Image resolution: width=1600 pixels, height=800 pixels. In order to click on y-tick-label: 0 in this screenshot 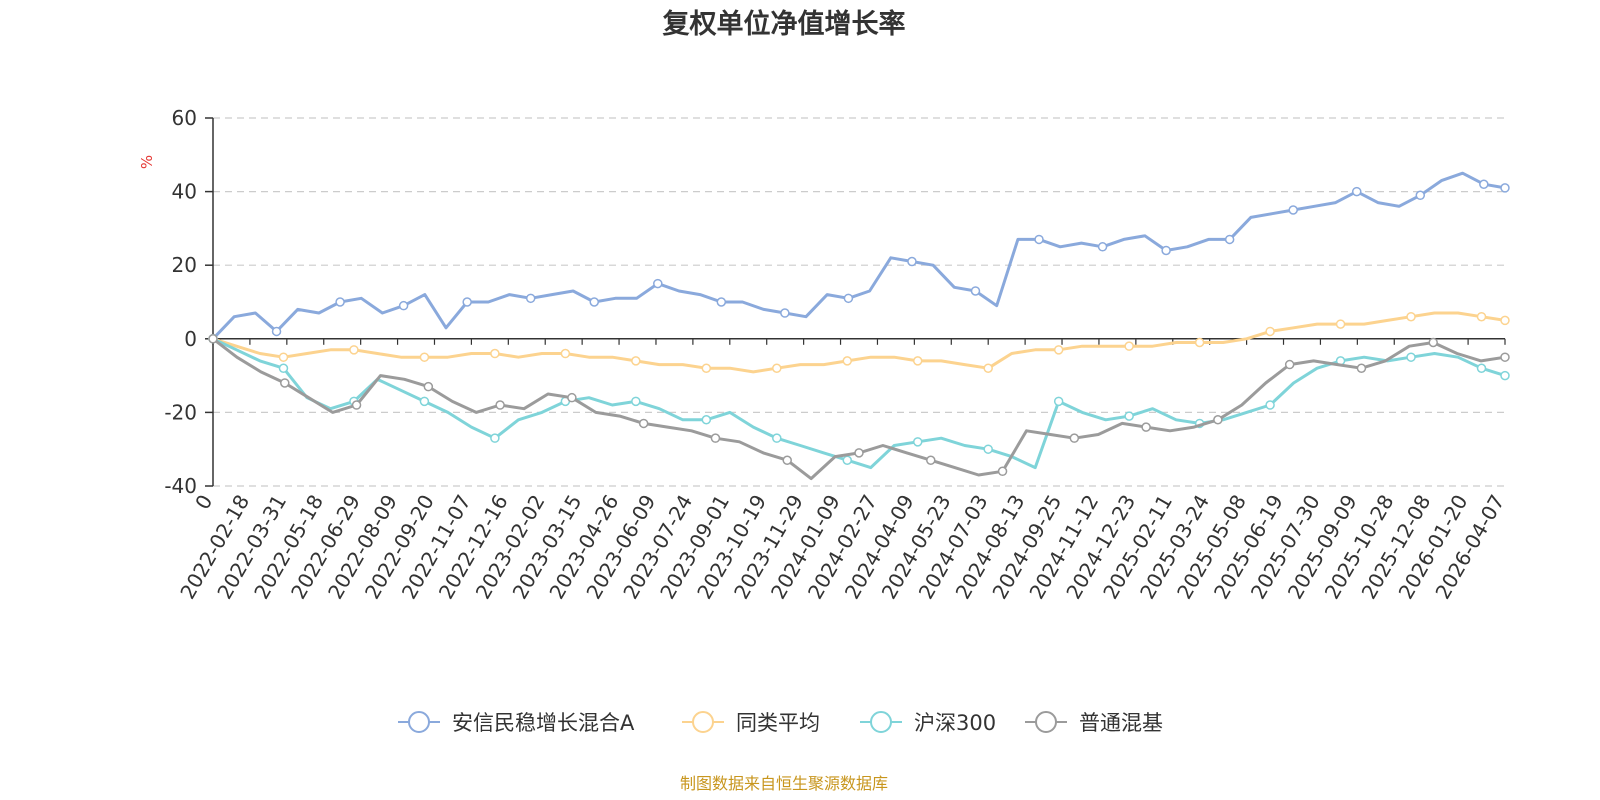, I will do `click(190, 339)`.